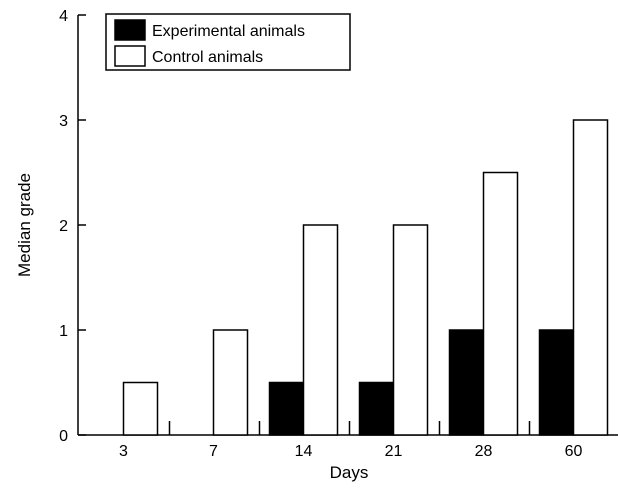 The height and width of the screenshot is (489, 618). Describe the element at coordinates (63, 331) in the screenshot. I see `y-tick-label: 1` at that location.